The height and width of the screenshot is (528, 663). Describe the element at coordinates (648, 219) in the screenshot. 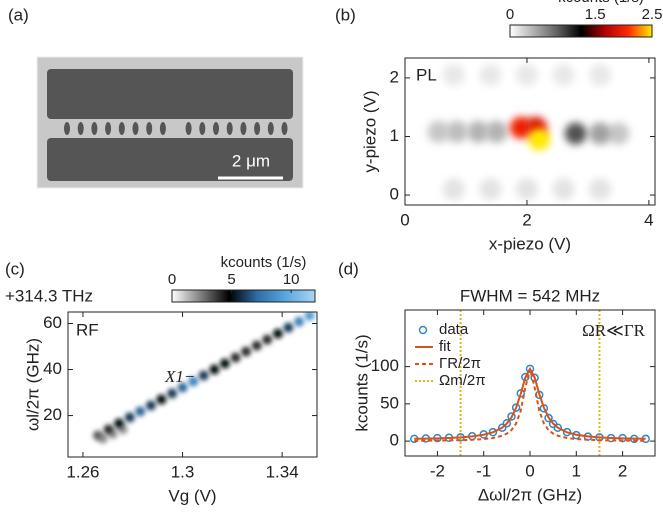

I see `x-tick-label: 4` at that location.